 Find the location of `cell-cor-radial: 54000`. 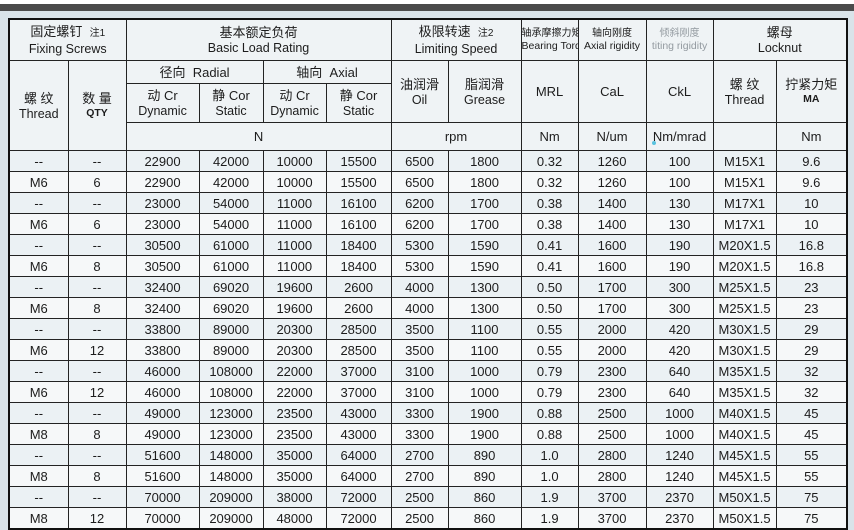

cell-cor-radial: 54000 is located at coordinates (231, 203).